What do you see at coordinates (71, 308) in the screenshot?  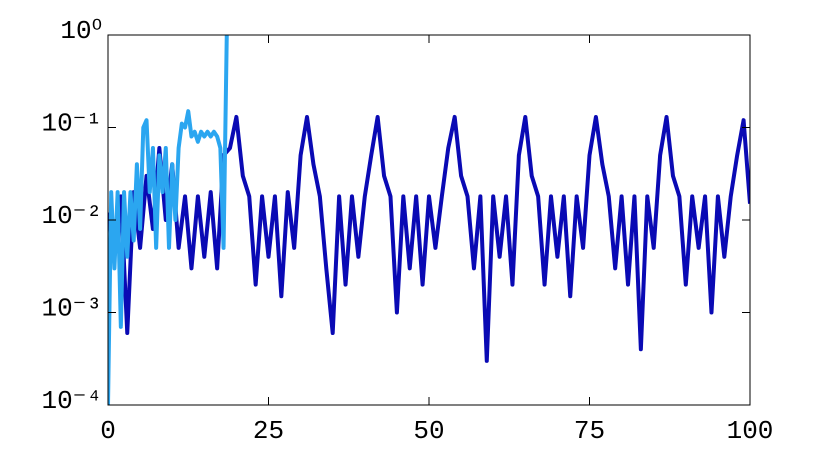 I see `y-tick-label: 10⁻³` at bounding box center [71, 308].